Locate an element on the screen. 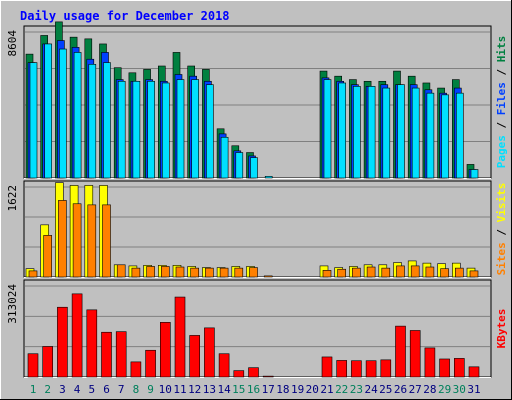 This screenshot has width=512, height=400. legend-hits-files-pages: Pages / Files / Hits is located at coordinates (501, 102).